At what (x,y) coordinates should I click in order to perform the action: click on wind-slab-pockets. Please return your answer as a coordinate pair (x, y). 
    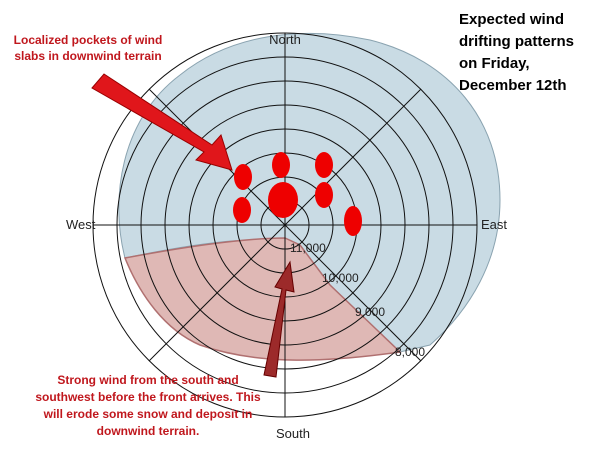
    Looking at the image, I should click on (297, 194).